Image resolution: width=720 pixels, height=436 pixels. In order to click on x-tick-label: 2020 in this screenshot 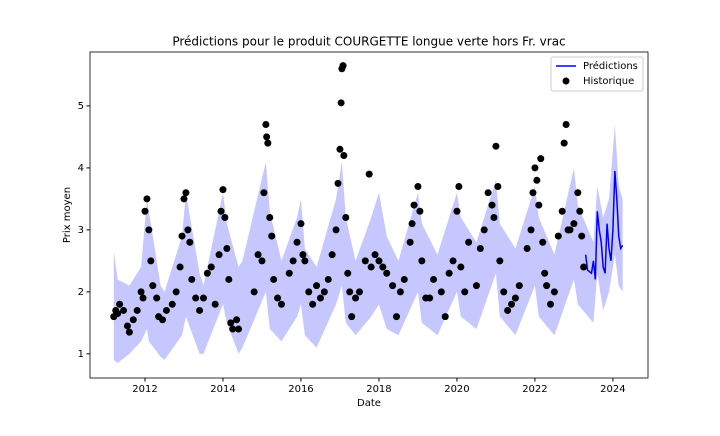, I will do `click(456, 389)`.